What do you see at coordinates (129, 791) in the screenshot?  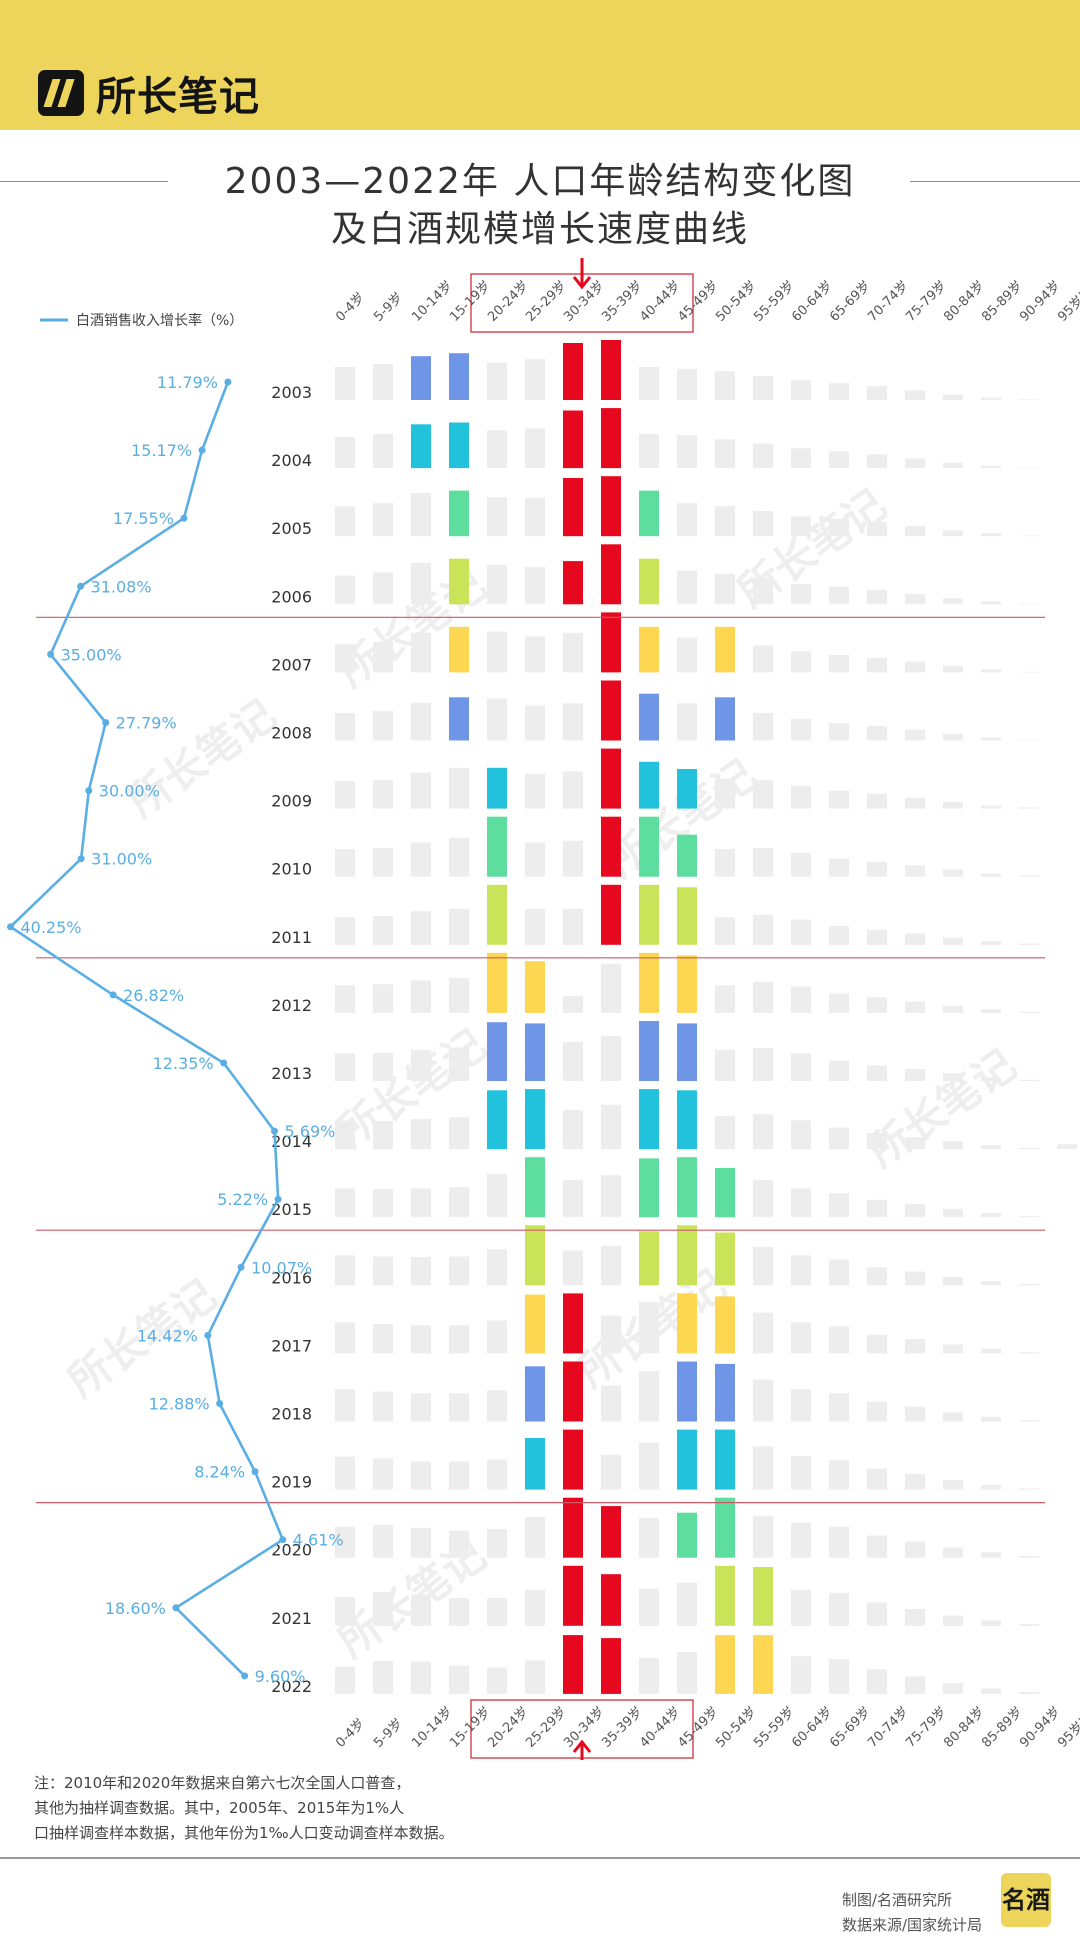 I see `growth-rate-label: 30.00%` at bounding box center [129, 791].